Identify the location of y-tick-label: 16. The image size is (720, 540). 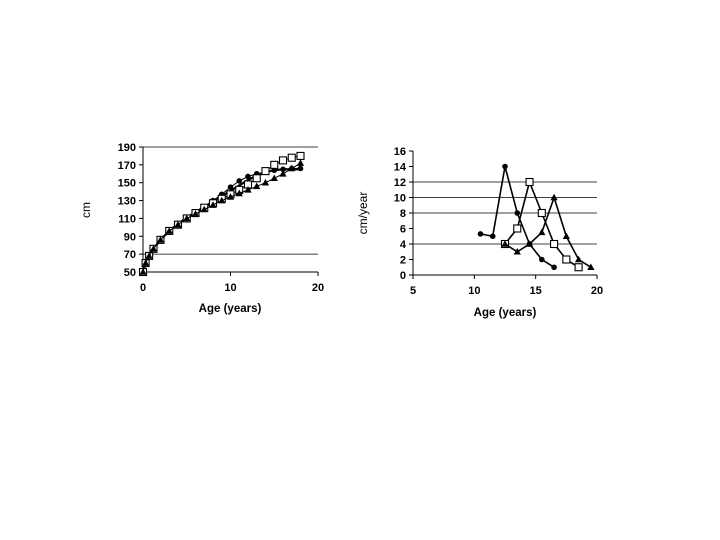
(400, 152).